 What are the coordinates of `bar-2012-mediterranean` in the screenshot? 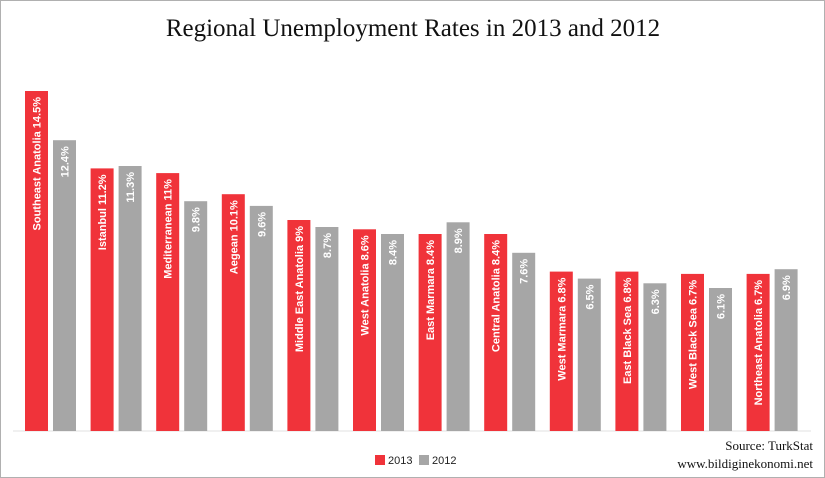 It's located at (196, 316).